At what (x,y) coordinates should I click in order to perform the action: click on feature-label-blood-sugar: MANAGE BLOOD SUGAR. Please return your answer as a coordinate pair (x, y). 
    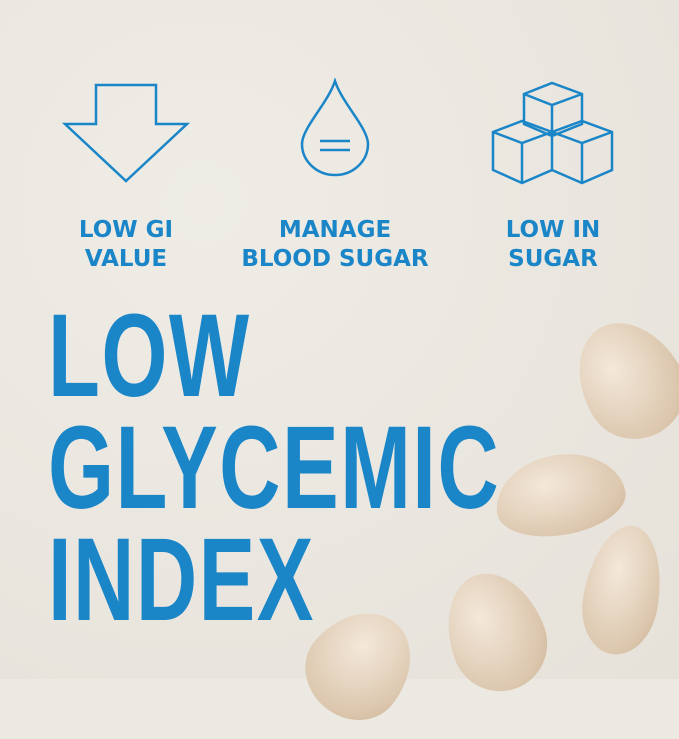
    Looking at the image, I should click on (335, 244).